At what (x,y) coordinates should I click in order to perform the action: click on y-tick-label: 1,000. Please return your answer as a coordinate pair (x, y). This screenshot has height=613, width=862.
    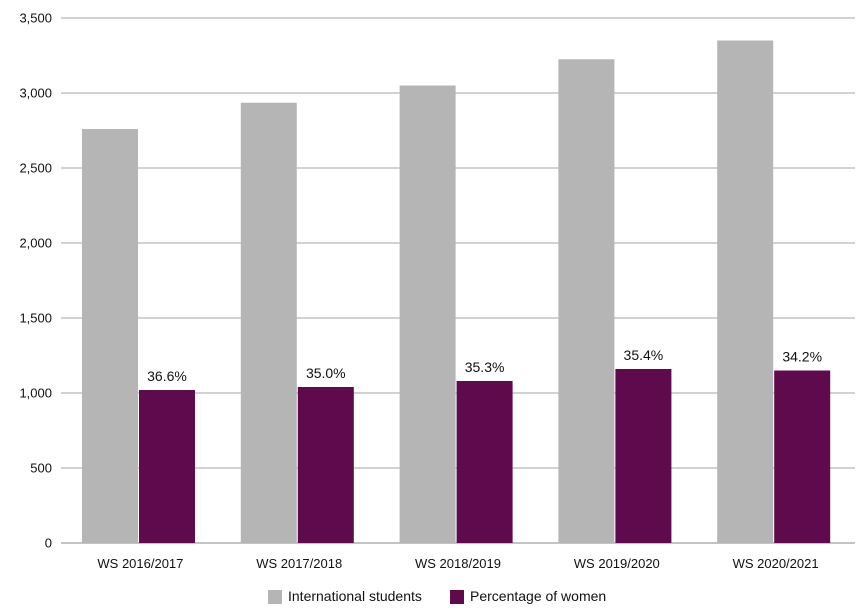
    Looking at the image, I should click on (35, 393).